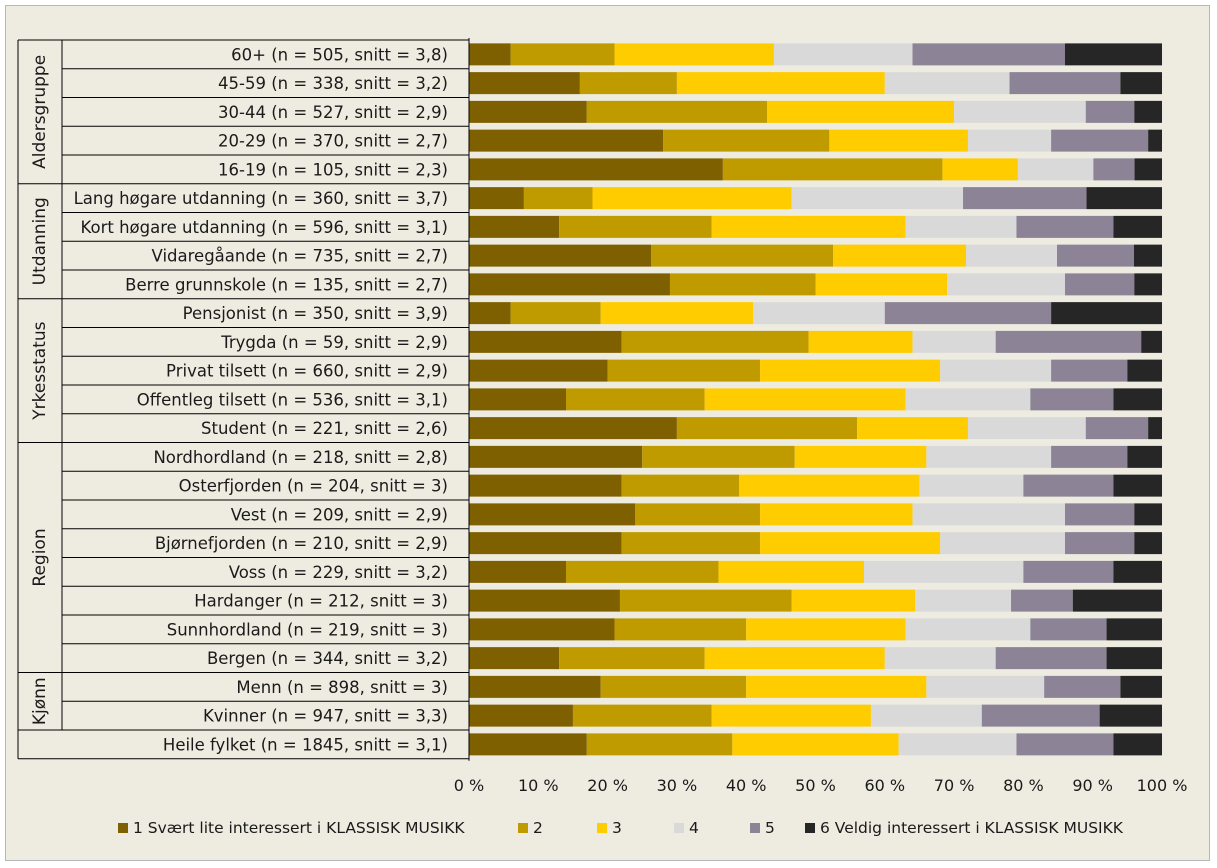 The image size is (1217, 868). What do you see at coordinates (954, 785) in the screenshot?
I see `x-tick-label: 70 %` at bounding box center [954, 785].